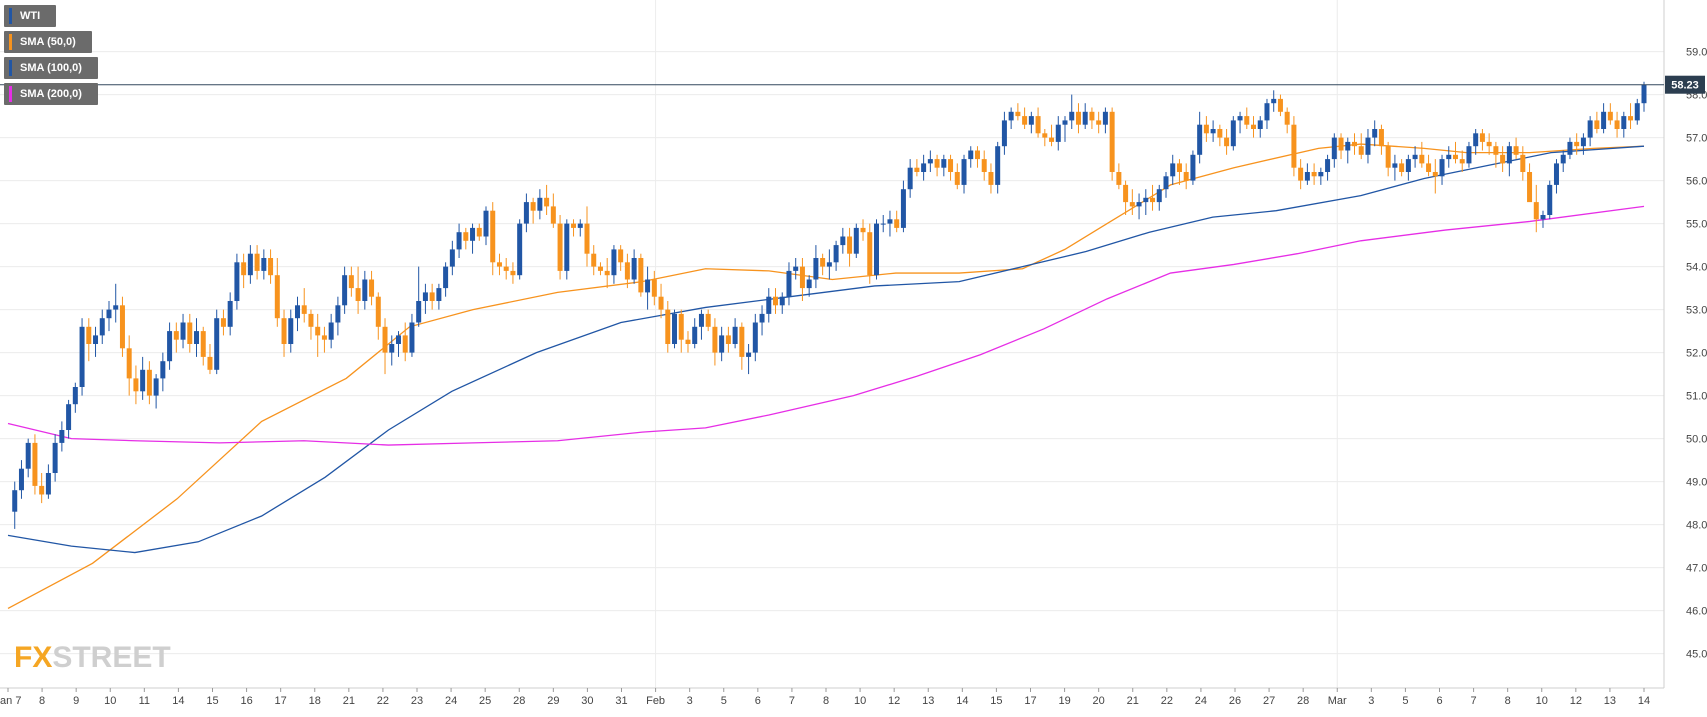 Image resolution: width=1707 pixels, height=717 pixels. Describe the element at coordinates (1696, 655) in the screenshot. I see `y-tick-label: 45.00` at that location.